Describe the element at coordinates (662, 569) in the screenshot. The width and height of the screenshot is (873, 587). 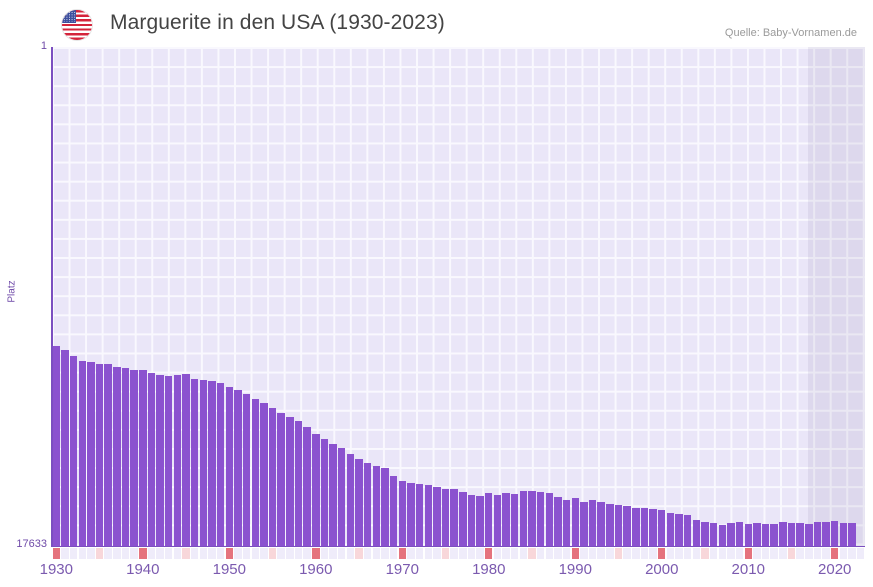
I see `x-axis-tick-label: 2000` at that location.